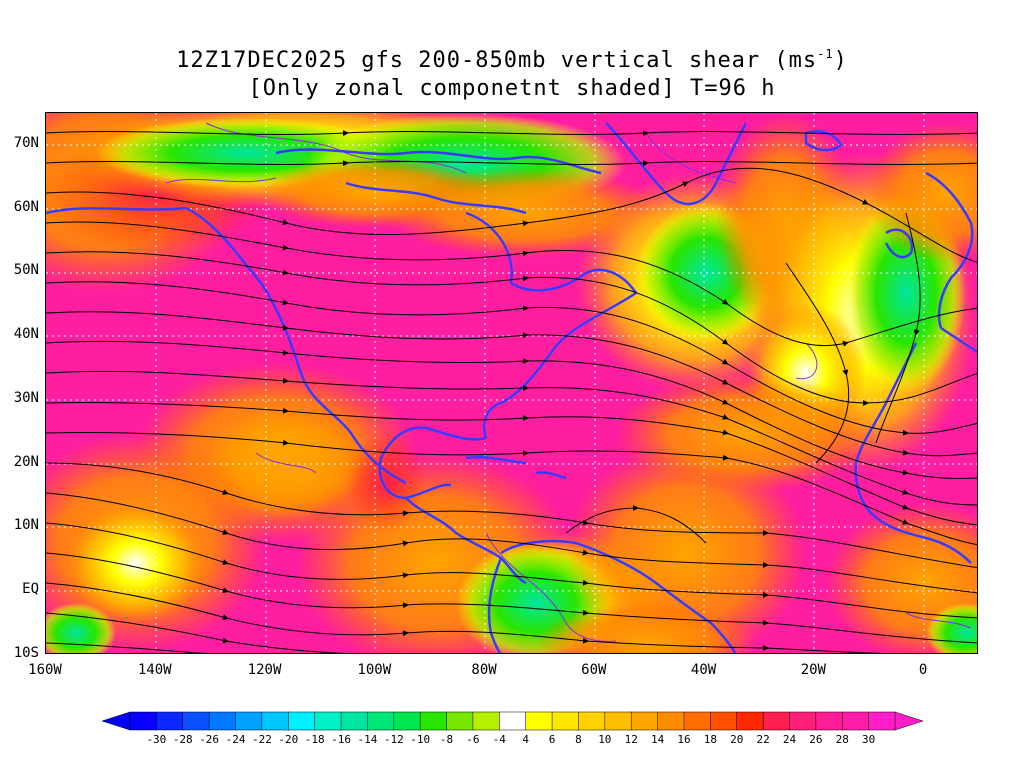 This screenshot has width=1024, height=768. I want to click on colorbar-tick-label: -14, so click(367, 739).